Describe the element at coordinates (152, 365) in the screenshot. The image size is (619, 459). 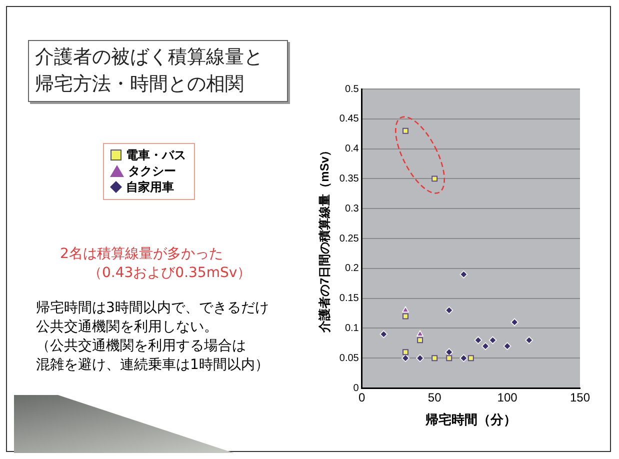
I see `text: 混雑を避け、連続乗車は1時間以内）` at that location.